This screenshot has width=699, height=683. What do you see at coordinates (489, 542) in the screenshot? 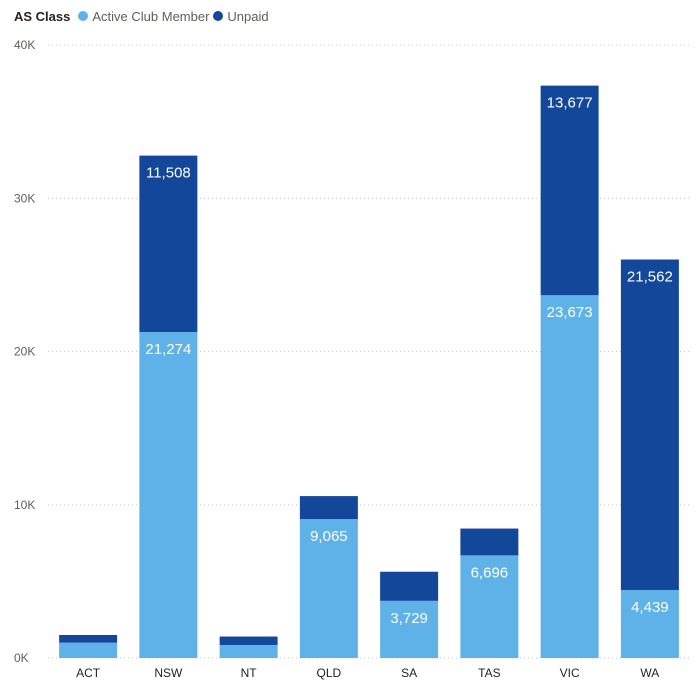
I see `bar-tas-unpaid` at bounding box center [489, 542].